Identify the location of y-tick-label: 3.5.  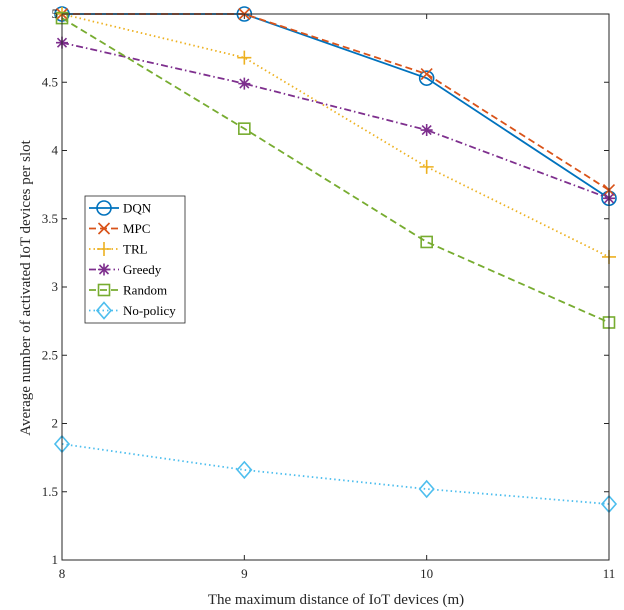
(50, 218).